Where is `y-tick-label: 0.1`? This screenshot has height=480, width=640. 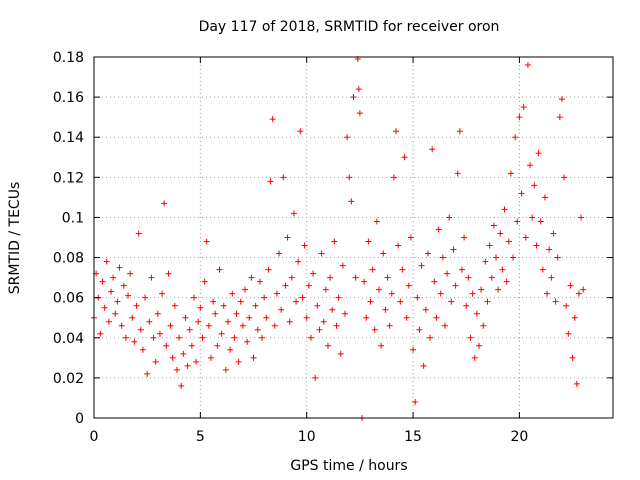
y-tick-label: 0.1 is located at coordinates (73, 218).